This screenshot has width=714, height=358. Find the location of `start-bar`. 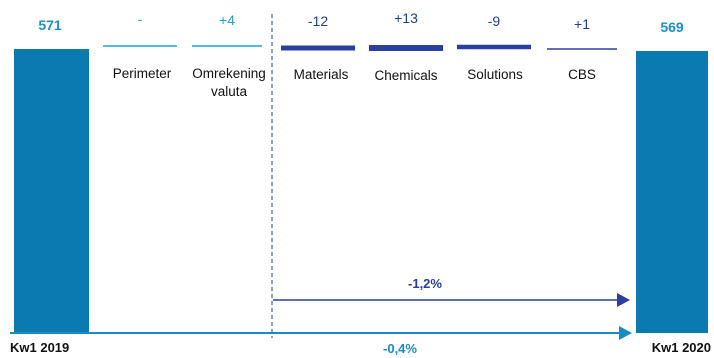

start-bar is located at coordinates (51, 191).